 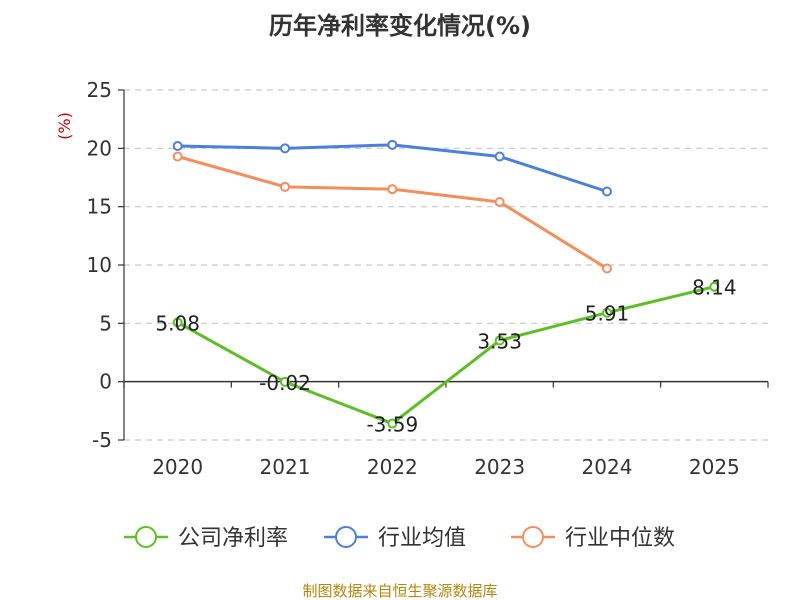 What do you see at coordinates (399, 591) in the screenshot?
I see `source-note: 制图数据来自恒生聚源数据库` at bounding box center [399, 591].